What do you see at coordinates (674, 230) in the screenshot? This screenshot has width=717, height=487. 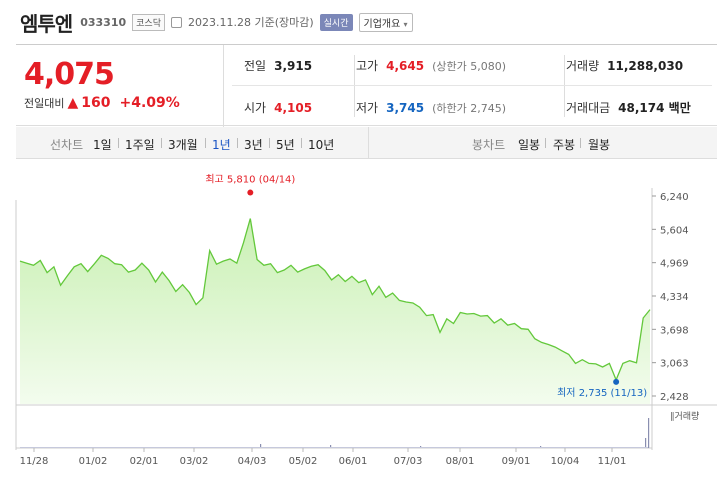 I see `y-tick-label: 5,604` at bounding box center [674, 230].